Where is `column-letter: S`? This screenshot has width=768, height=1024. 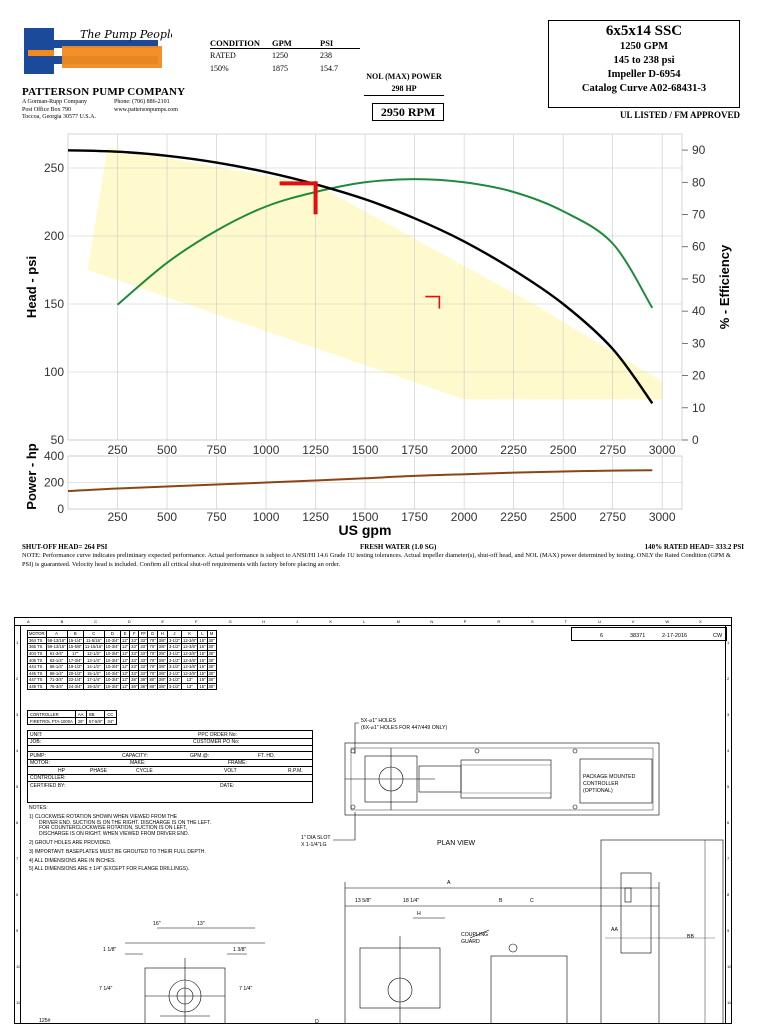 column-letter: S is located at coordinates (532, 621).